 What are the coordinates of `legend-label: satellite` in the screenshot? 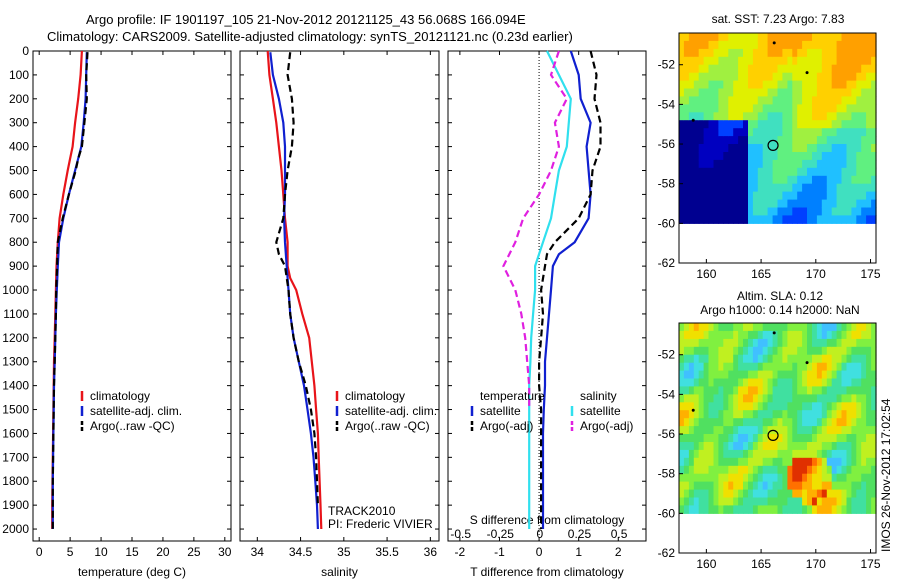 It's located at (600, 411).